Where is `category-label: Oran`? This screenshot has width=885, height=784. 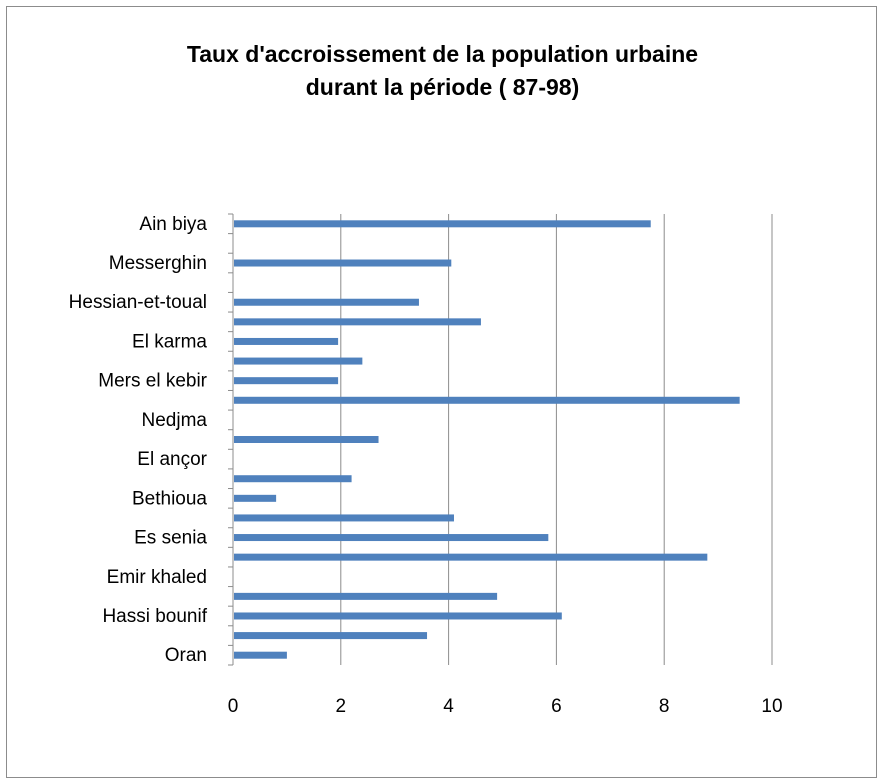
category-label: Oran is located at coordinates (186, 655).